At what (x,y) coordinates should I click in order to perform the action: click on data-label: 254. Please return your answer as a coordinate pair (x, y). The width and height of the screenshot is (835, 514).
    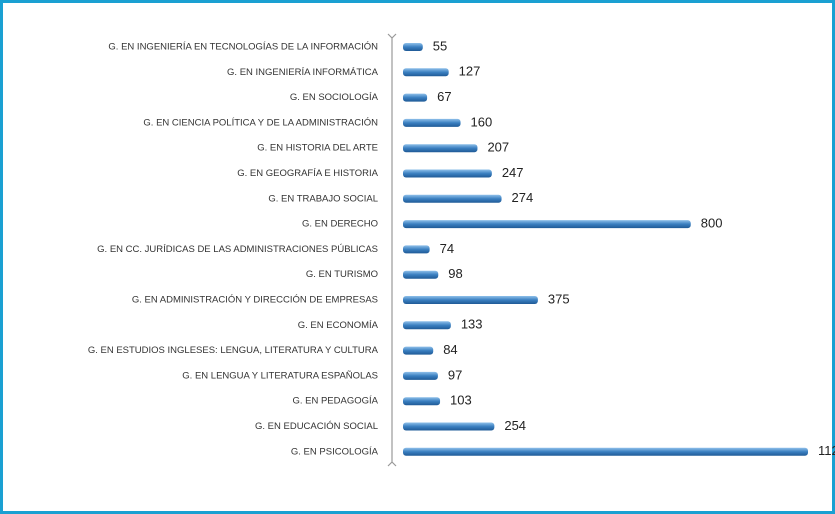
    Looking at the image, I should click on (515, 425).